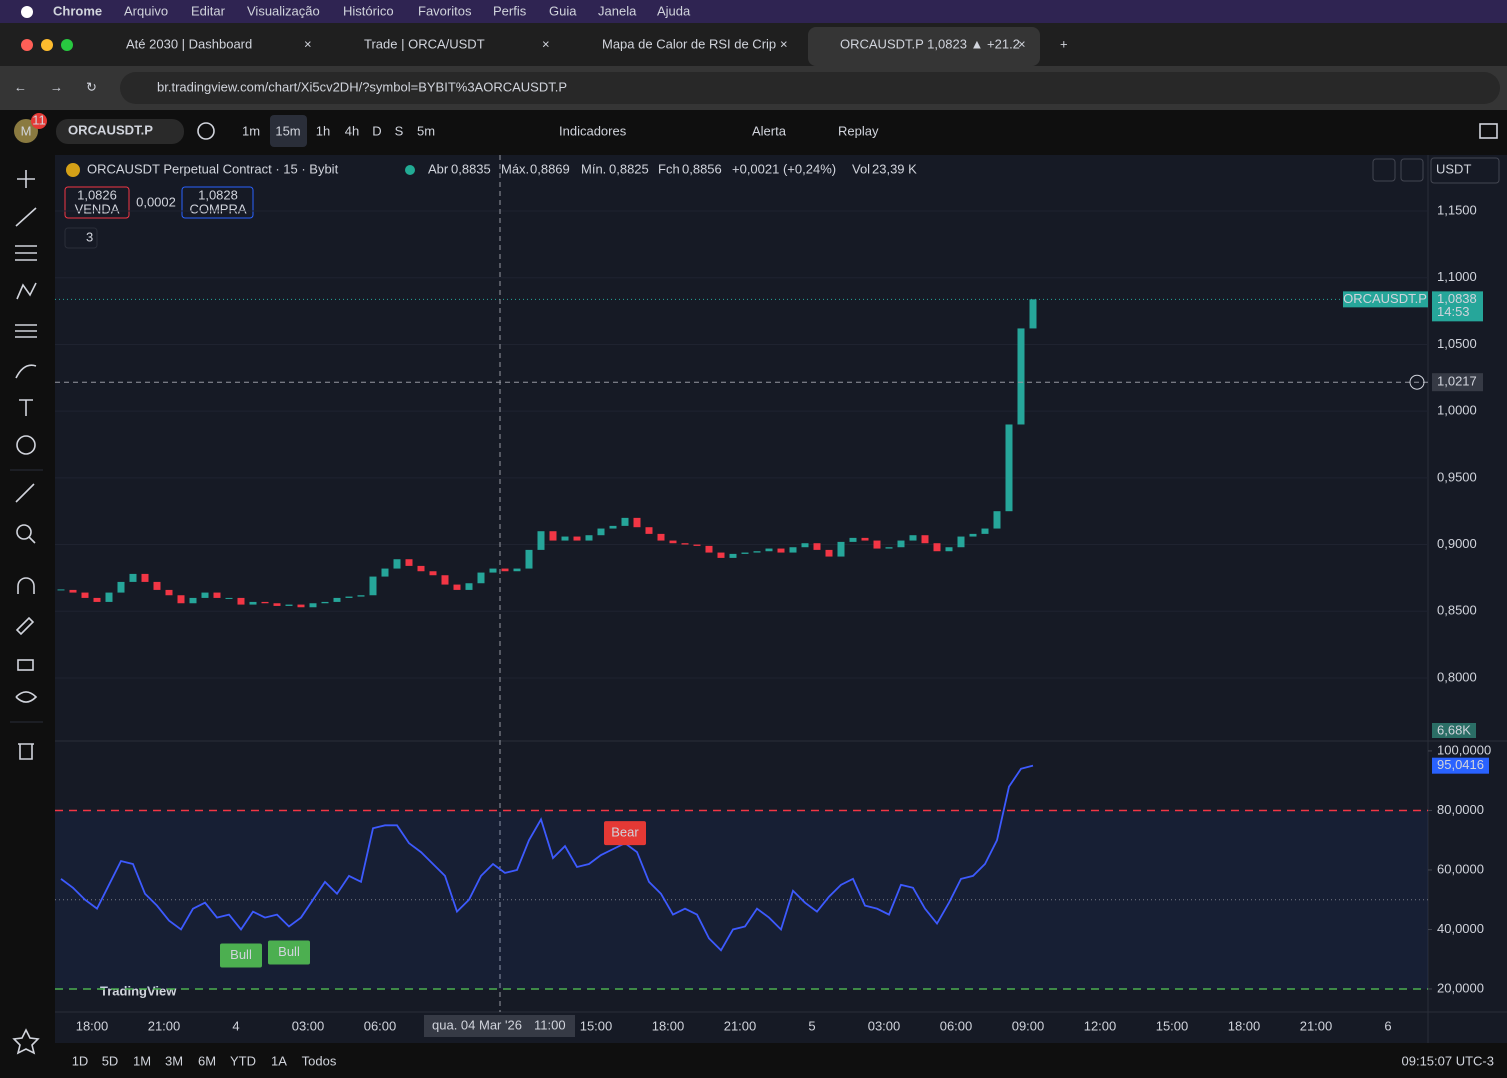 The height and width of the screenshot is (1078, 1507). What do you see at coordinates (279, 1060) in the screenshot?
I see `range-button: 1A` at bounding box center [279, 1060].